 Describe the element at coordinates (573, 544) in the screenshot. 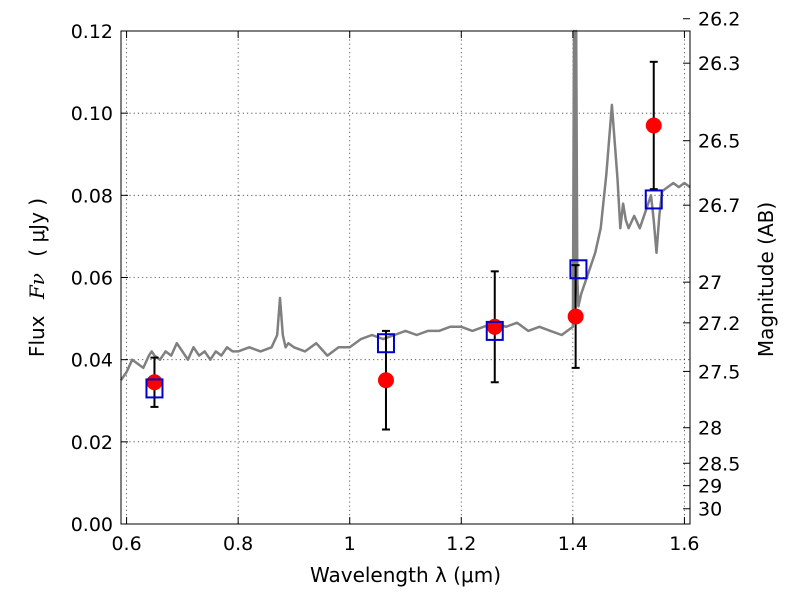

I see `x-tick-label: 1.4` at that location.